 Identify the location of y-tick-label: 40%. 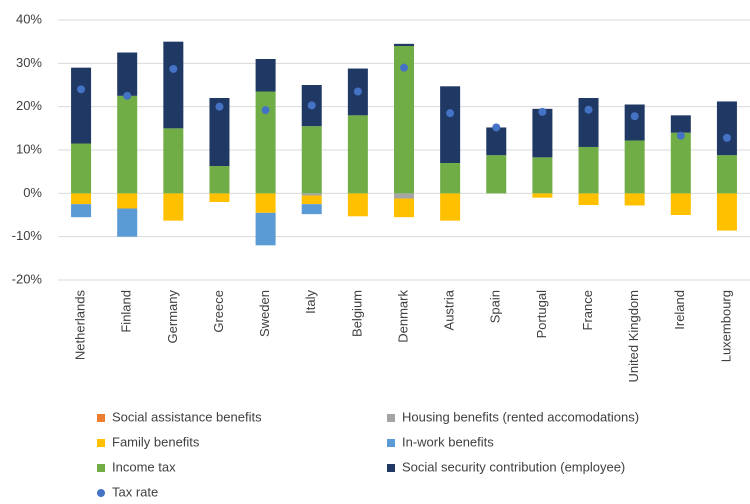
(29, 18).